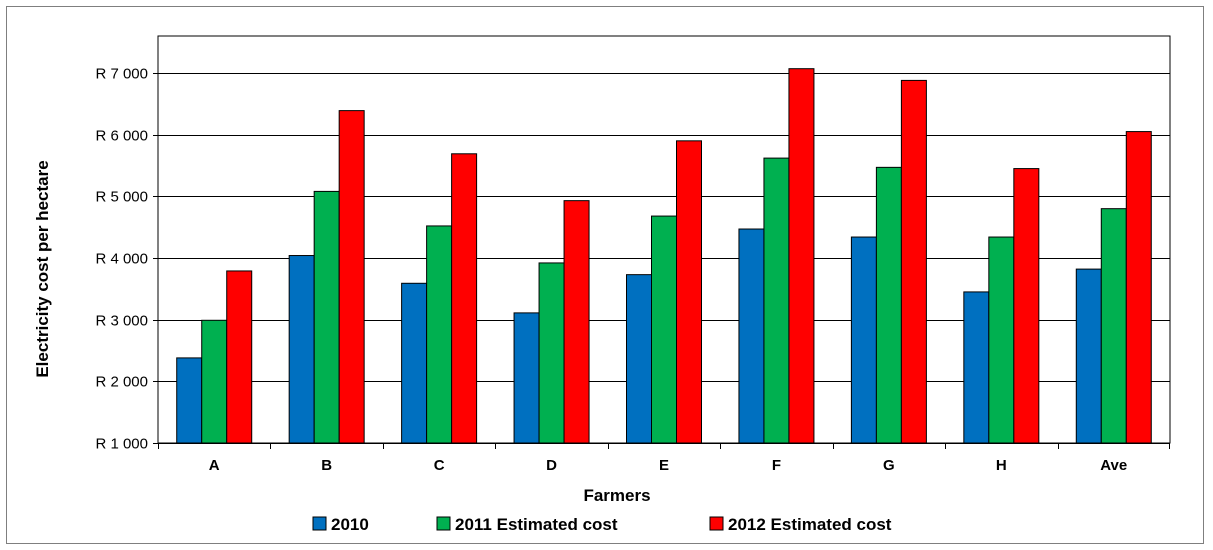 The image size is (1213, 550). I want to click on x-category-label: G, so click(889, 465).